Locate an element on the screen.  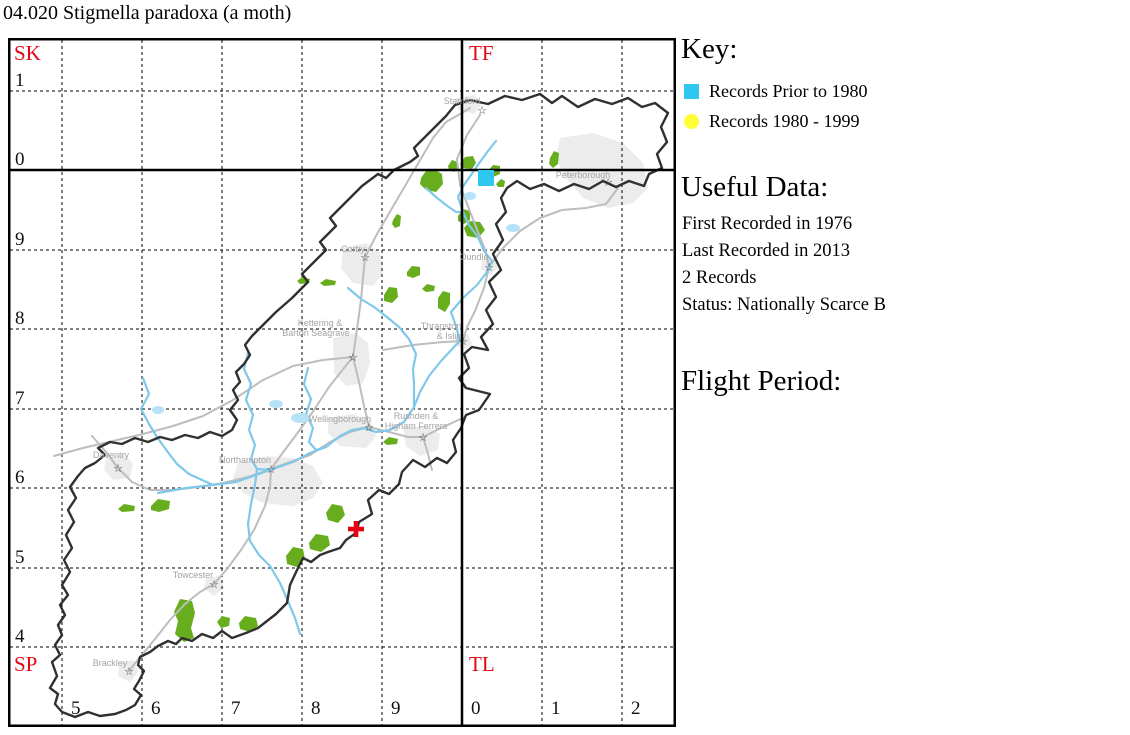
grid-letter-tl: TL is located at coordinates (482, 664).